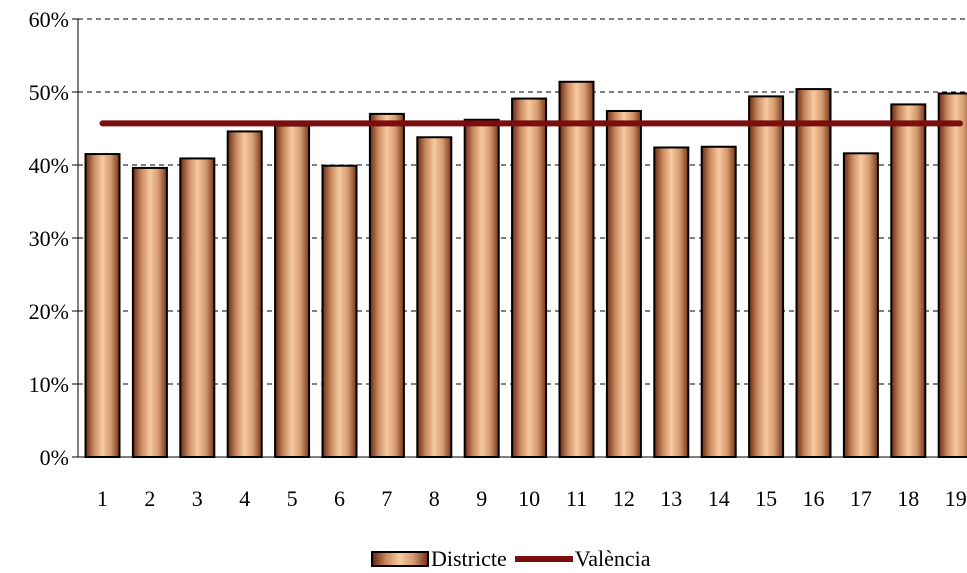 This screenshot has height=573, width=967. I want to click on x-tick-label-5: 5, so click(292, 498).